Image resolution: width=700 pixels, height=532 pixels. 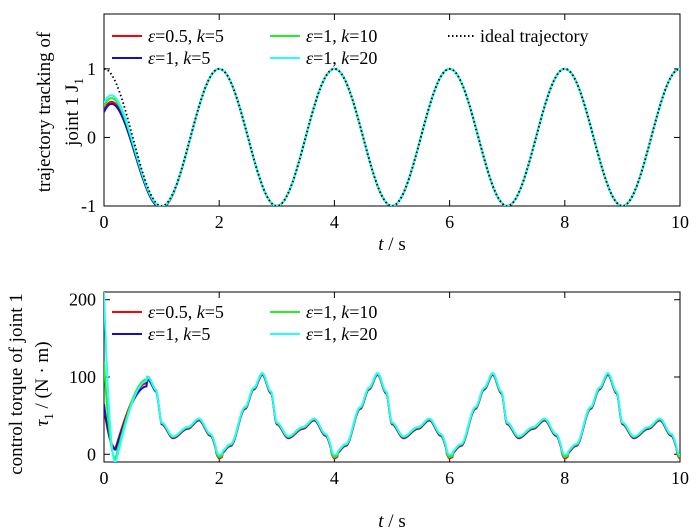 I want to click on bottom-series-line, so click(x=392, y=416).